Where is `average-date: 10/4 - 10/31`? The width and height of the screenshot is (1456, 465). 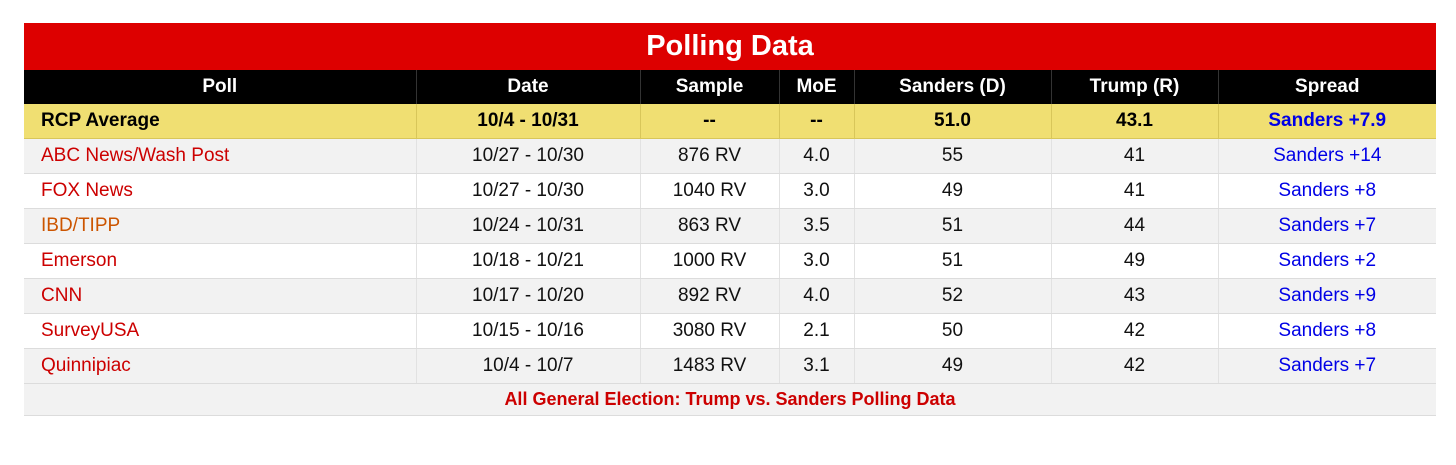 average-date: 10/4 - 10/31 is located at coordinates (528, 121).